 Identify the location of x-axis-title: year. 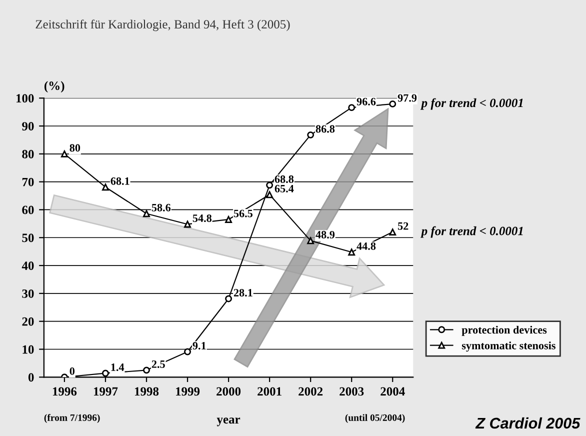
(228, 422).